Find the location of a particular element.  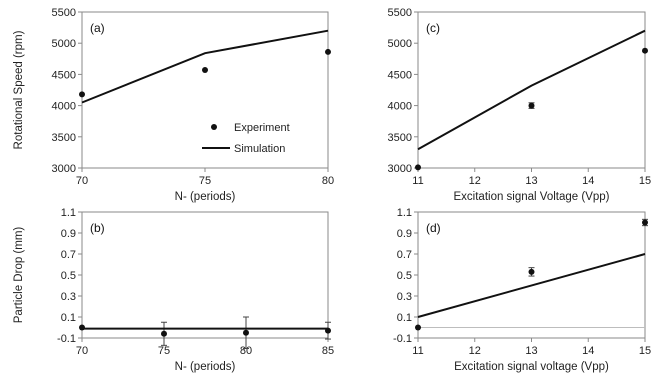

legend-a: Experiment Simulation is located at coordinates (246, 138).